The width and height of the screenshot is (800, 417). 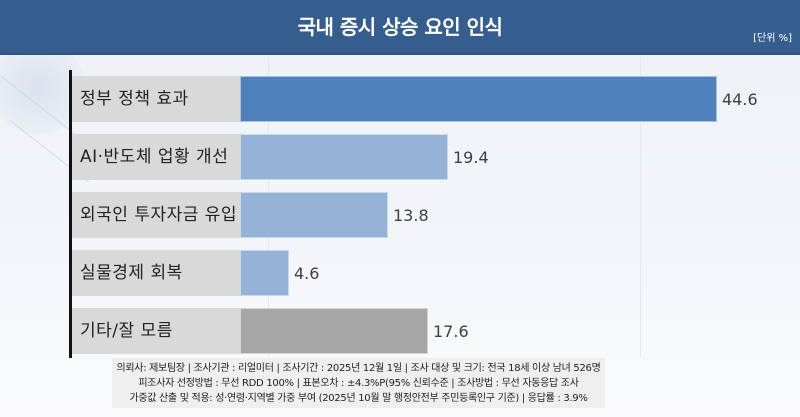 I want to click on unit-label: [단위 %], so click(x=772, y=38).